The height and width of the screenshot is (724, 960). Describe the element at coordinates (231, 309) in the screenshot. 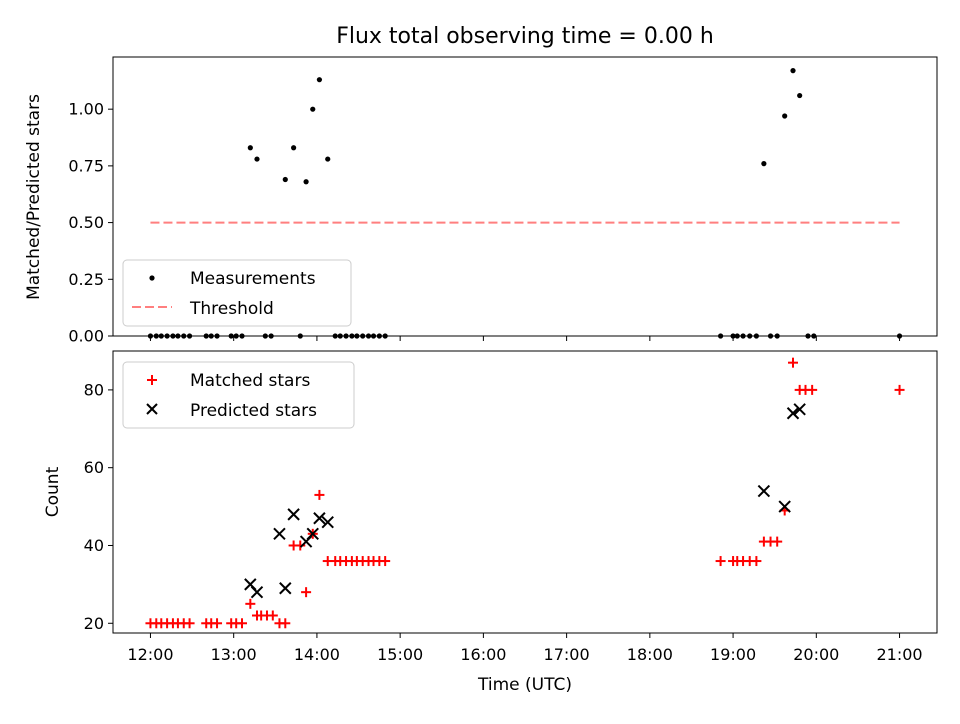

I see `legend-threshold-label: Threshold` at that location.